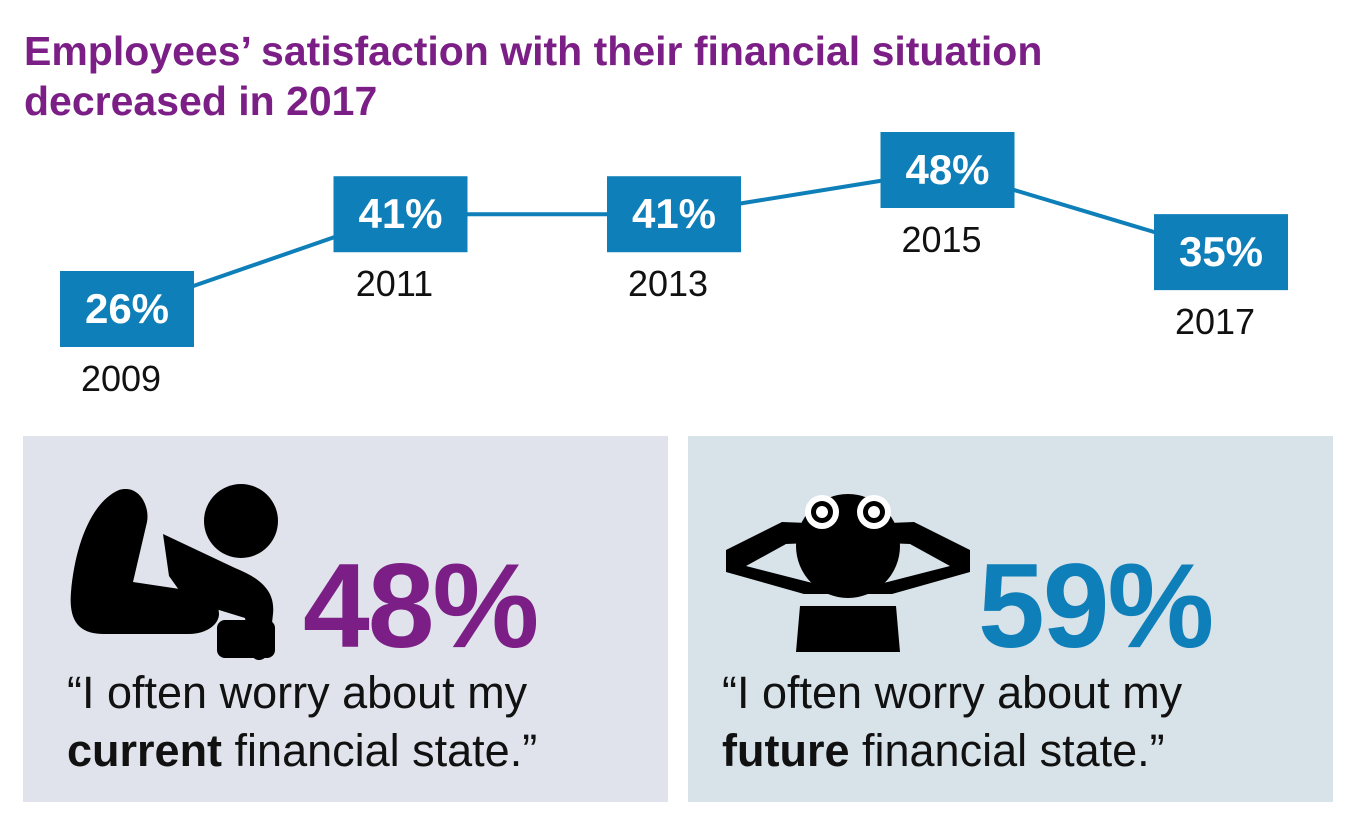 Image resolution: width=1357 pixels, height=825 pixels. I want to click on chart-point-2009: 26% 2009, so click(127, 335).